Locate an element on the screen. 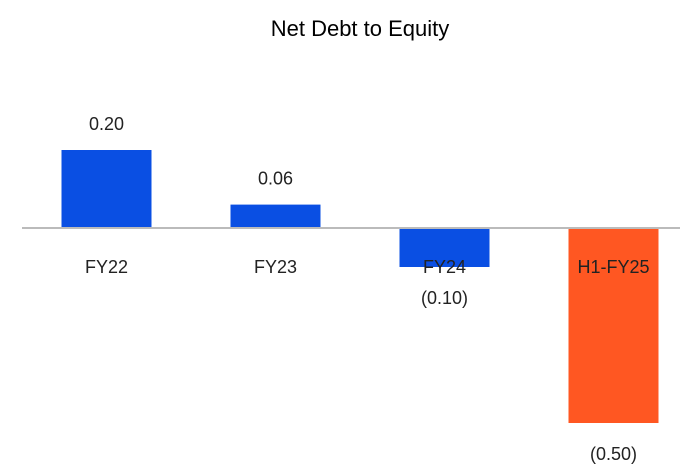  x-tick-label: FY22 is located at coordinates (106, 267).